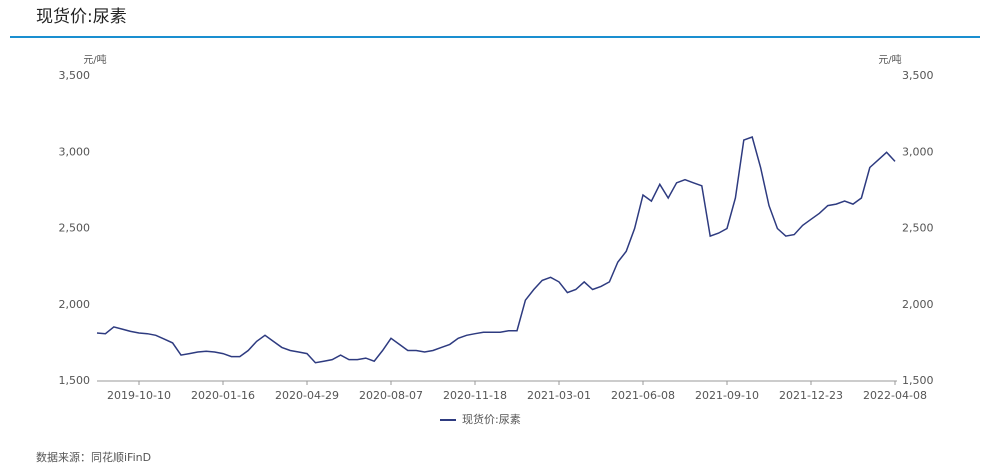  I want to click on y-tick-label: 3,000, so click(75, 151).